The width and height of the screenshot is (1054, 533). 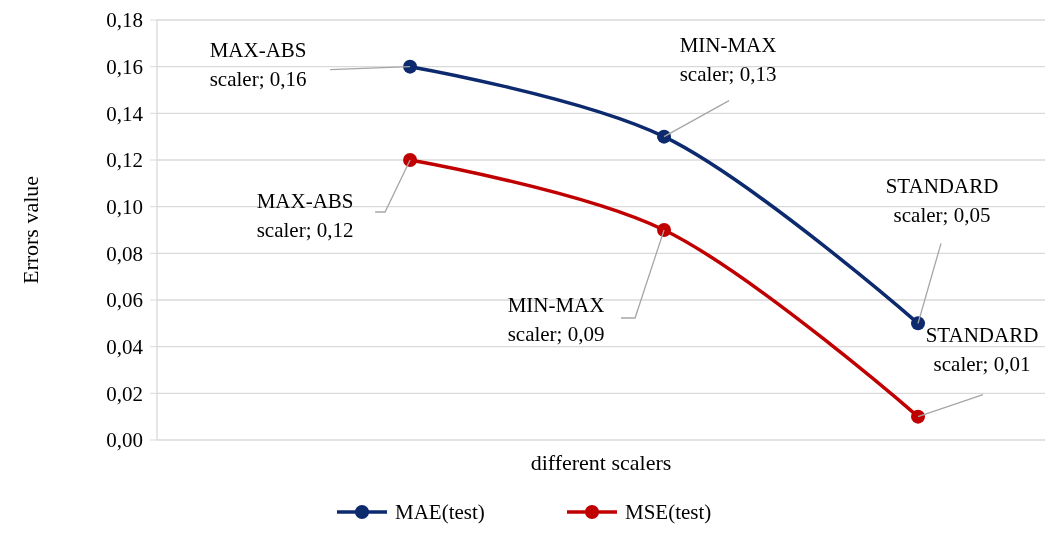 What do you see at coordinates (258, 64) in the screenshot?
I see `data-label: MAX-ABS scaler; 0,16` at bounding box center [258, 64].